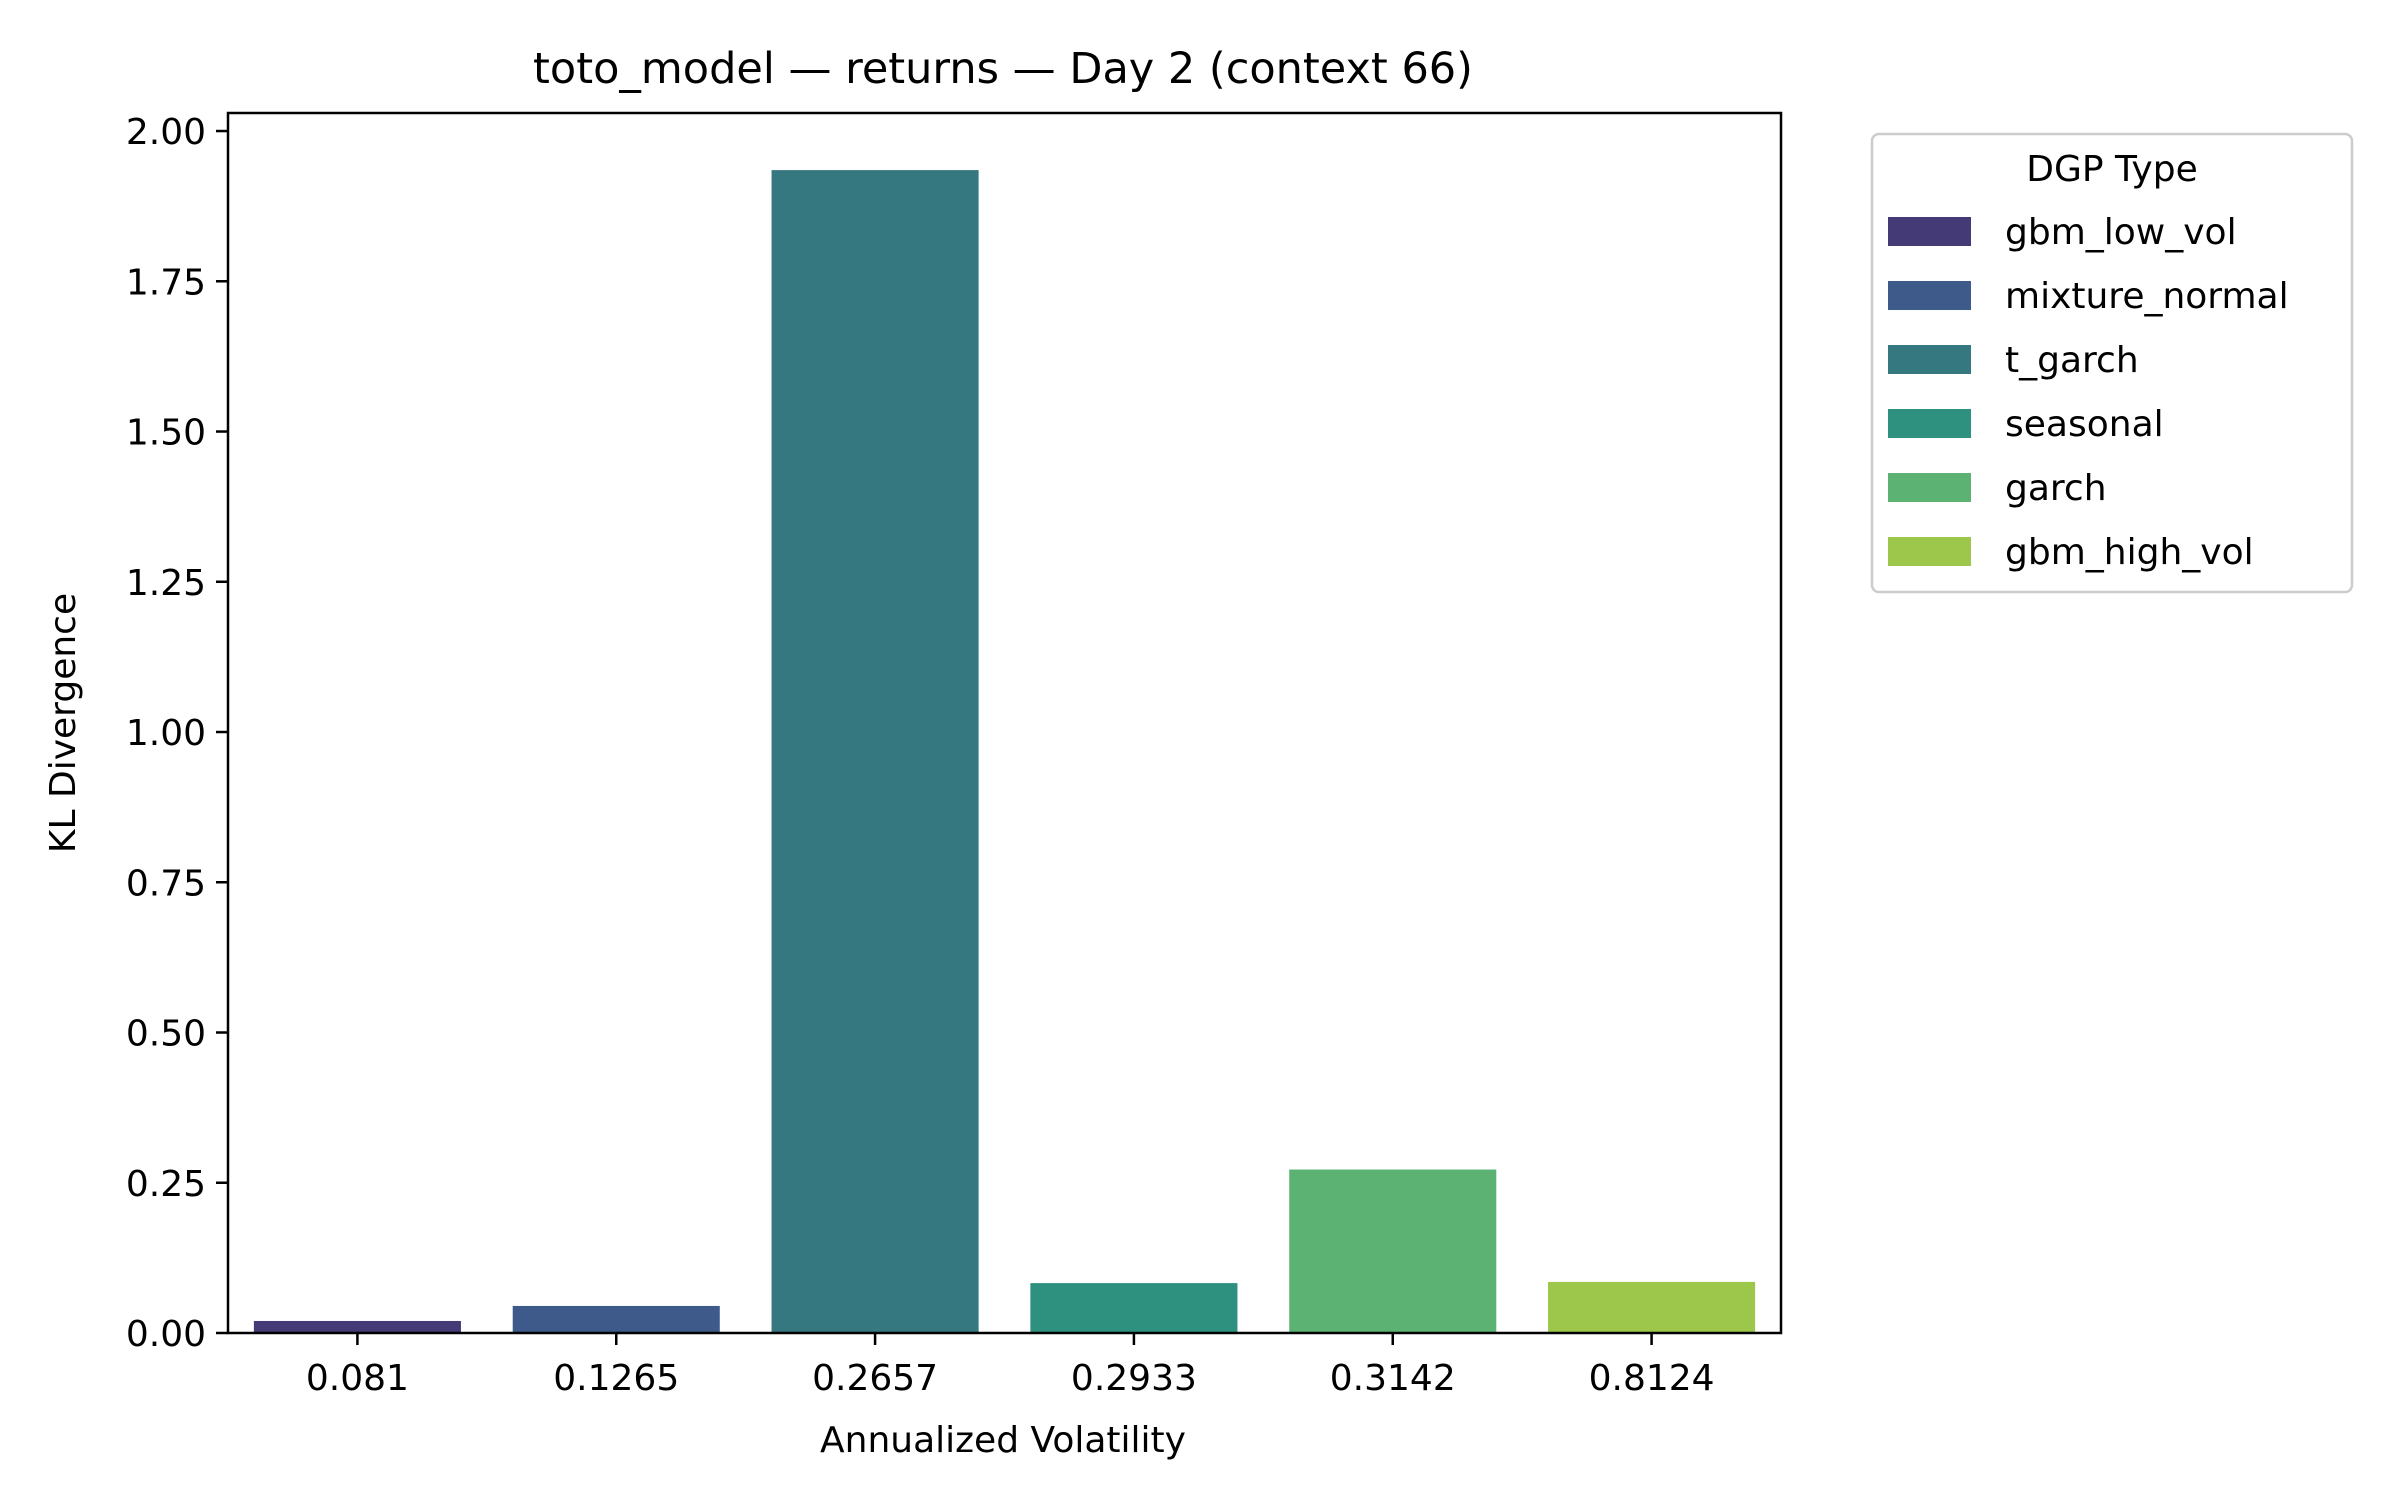 The width and height of the screenshot is (2400, 1500). Describe the element at coordinates (166, 733) in the screenshot. I see `y-tick-label: 1.00` at that location.